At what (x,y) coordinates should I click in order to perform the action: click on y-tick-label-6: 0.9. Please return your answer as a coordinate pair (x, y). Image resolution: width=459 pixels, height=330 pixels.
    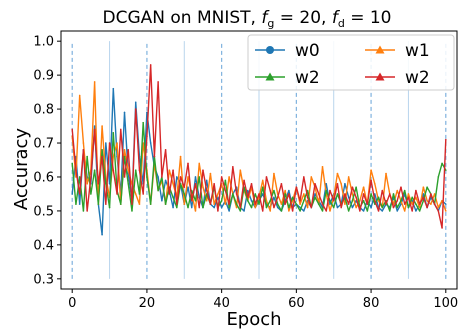
    Looking at the image, I should click on (43, 76).